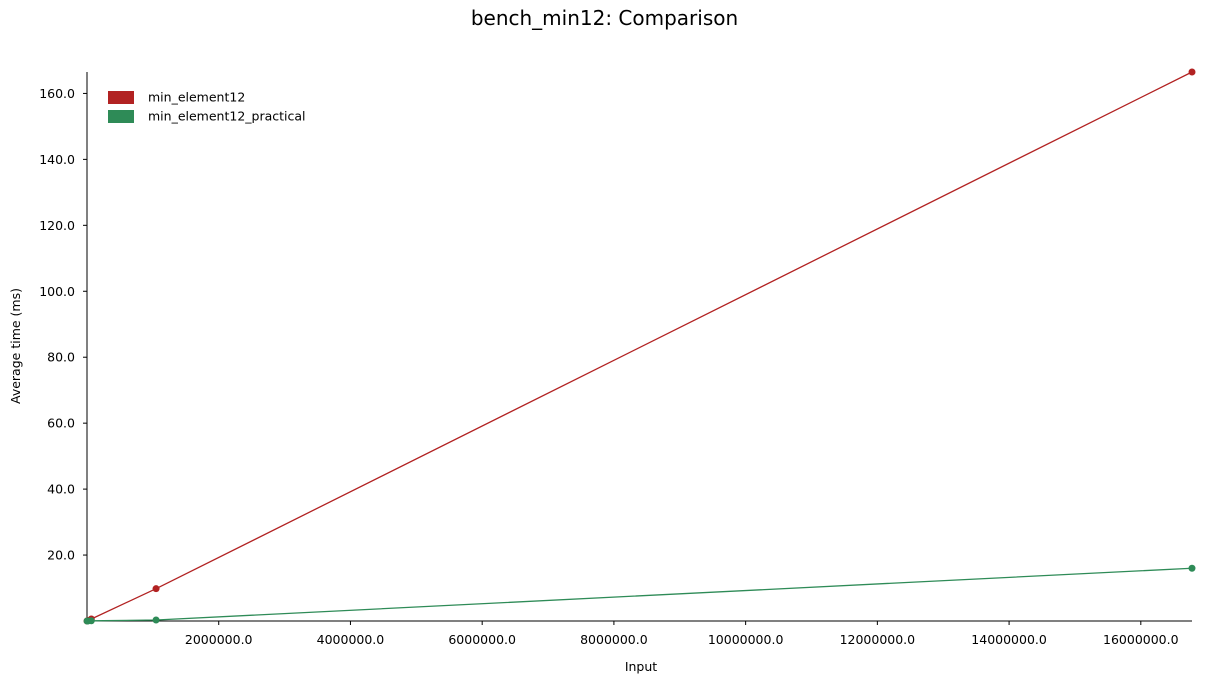 This screenshot has width=1209, height=682. Describe the element at coordinates (61, 555) in the screenshot. I see `y-tick-label: 20.0` at that location.